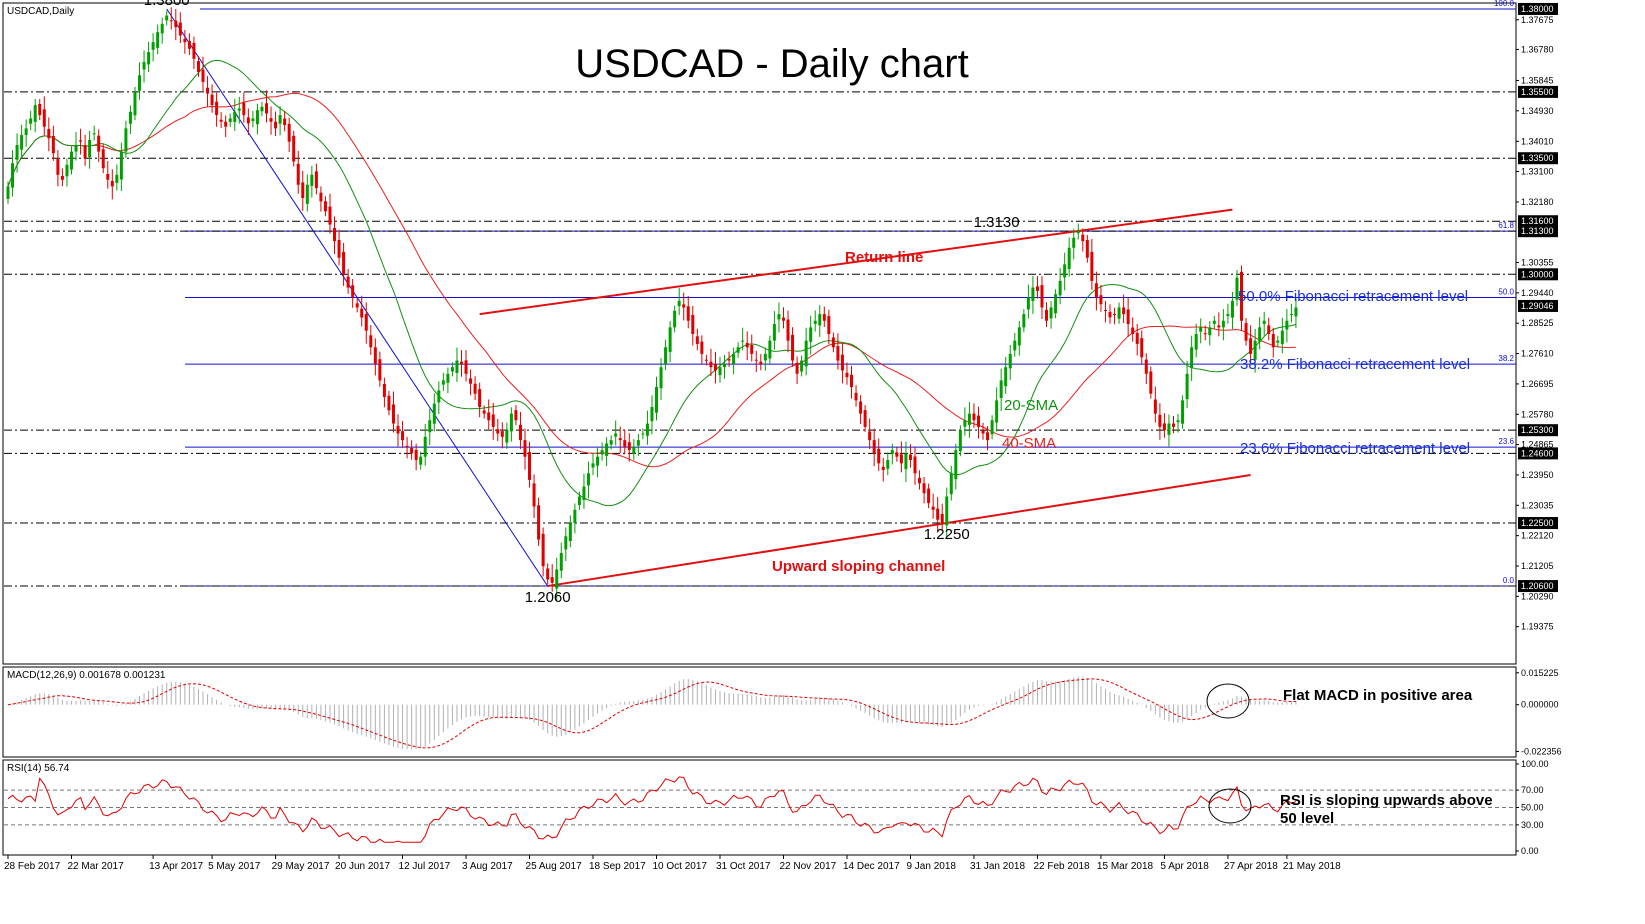 This screenshot has width=1645, height=924. Describe the element at coordinates (1504, 4) in the screenshot. I see `fib-tag: 100.0` at that location.